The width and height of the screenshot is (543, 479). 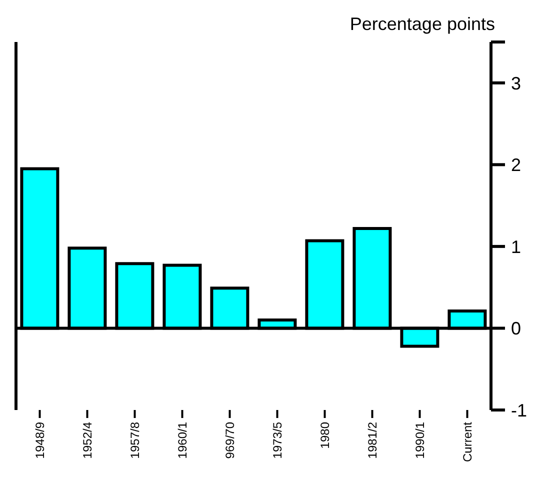 What do you see at coordinates (516, 83) in the screenshot?
I see `y-tick-label: 3` at bounding box center [516, 83].